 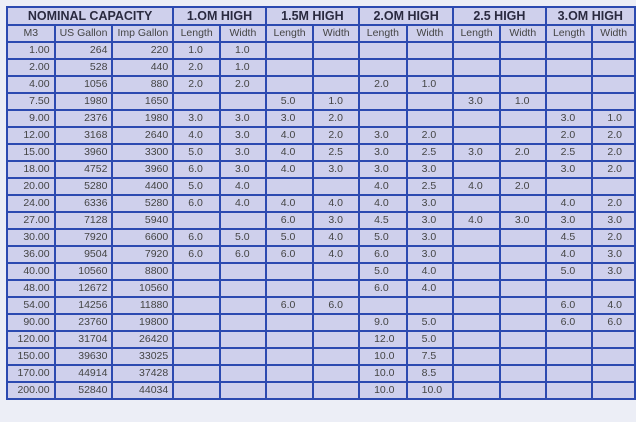 I want to click on table-cell: 7128, so click(x=83, y=220).